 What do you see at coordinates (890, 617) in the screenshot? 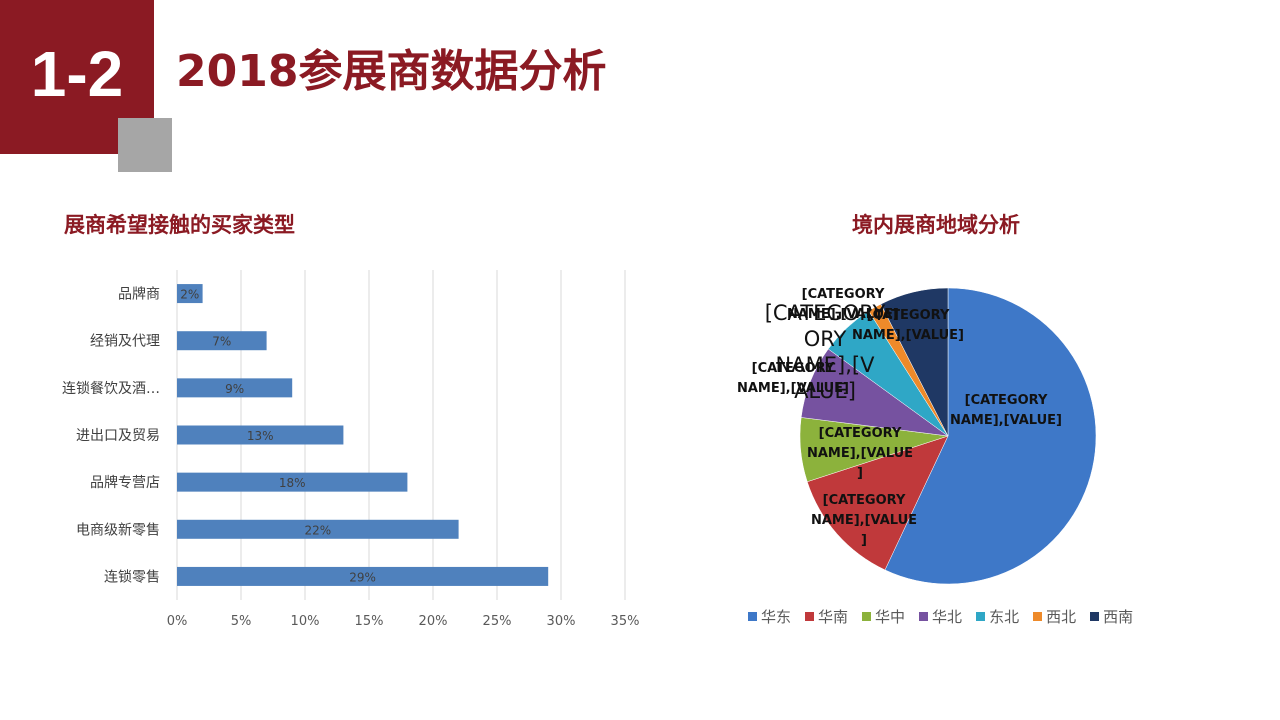
I see `legend-label: 华中` at bounding box center [890, 617].